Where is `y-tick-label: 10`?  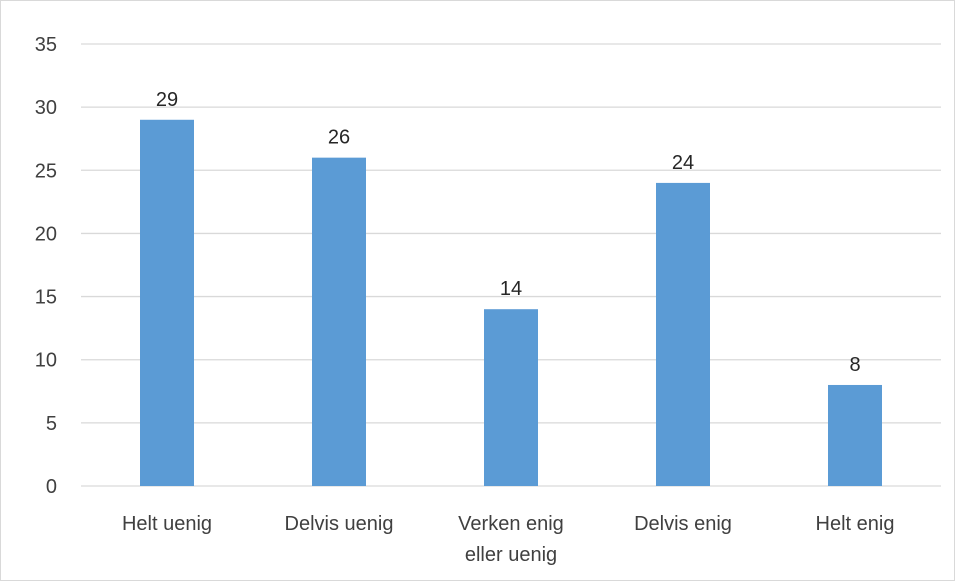
y-tick-label: 10 is located at coordinates (46, 361).